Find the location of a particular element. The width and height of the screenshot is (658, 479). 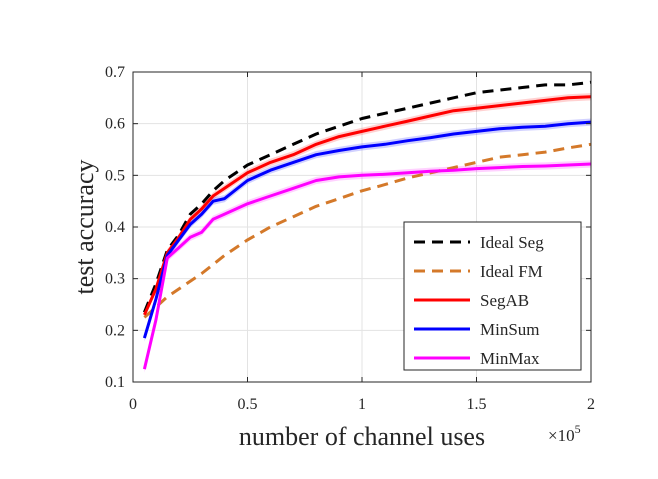

y-tick-label: 0.4 is located at coordinates (115, 227).